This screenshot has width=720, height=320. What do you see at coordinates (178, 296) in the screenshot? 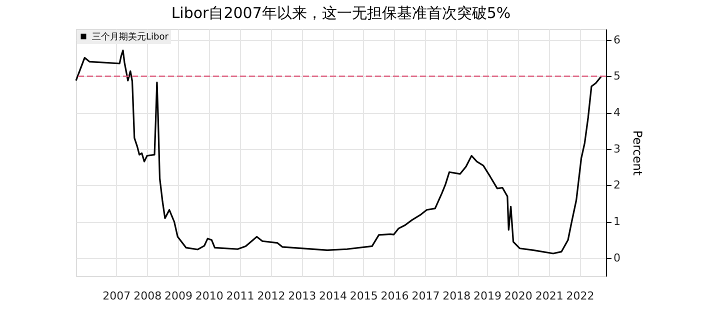
I see `x-tick-label: 2009` at bounding box center [178, 296].